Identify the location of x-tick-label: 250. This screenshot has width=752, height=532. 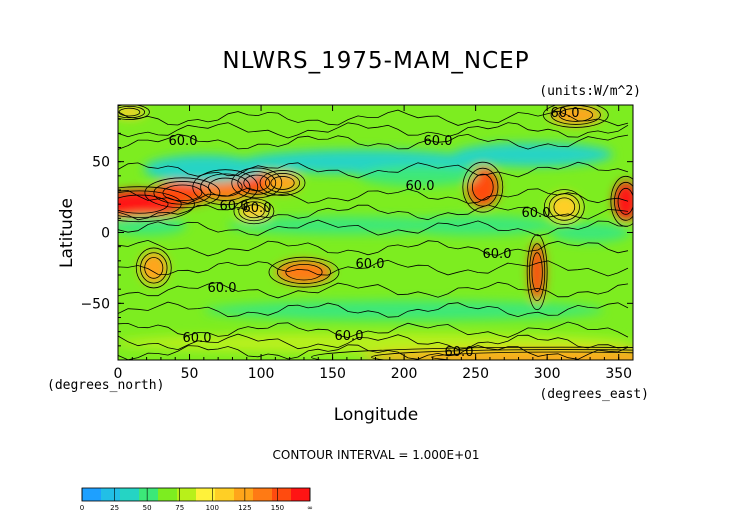
(475, 374).